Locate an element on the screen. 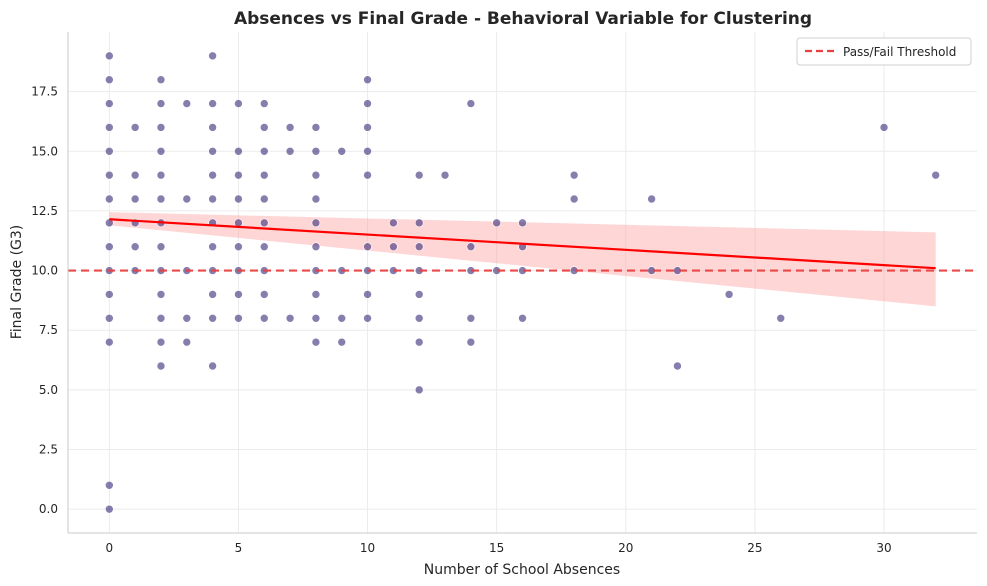 The width and height of the screenshot is (987, 586). x-tick-label: 0 is located at coordinates (109, 548).